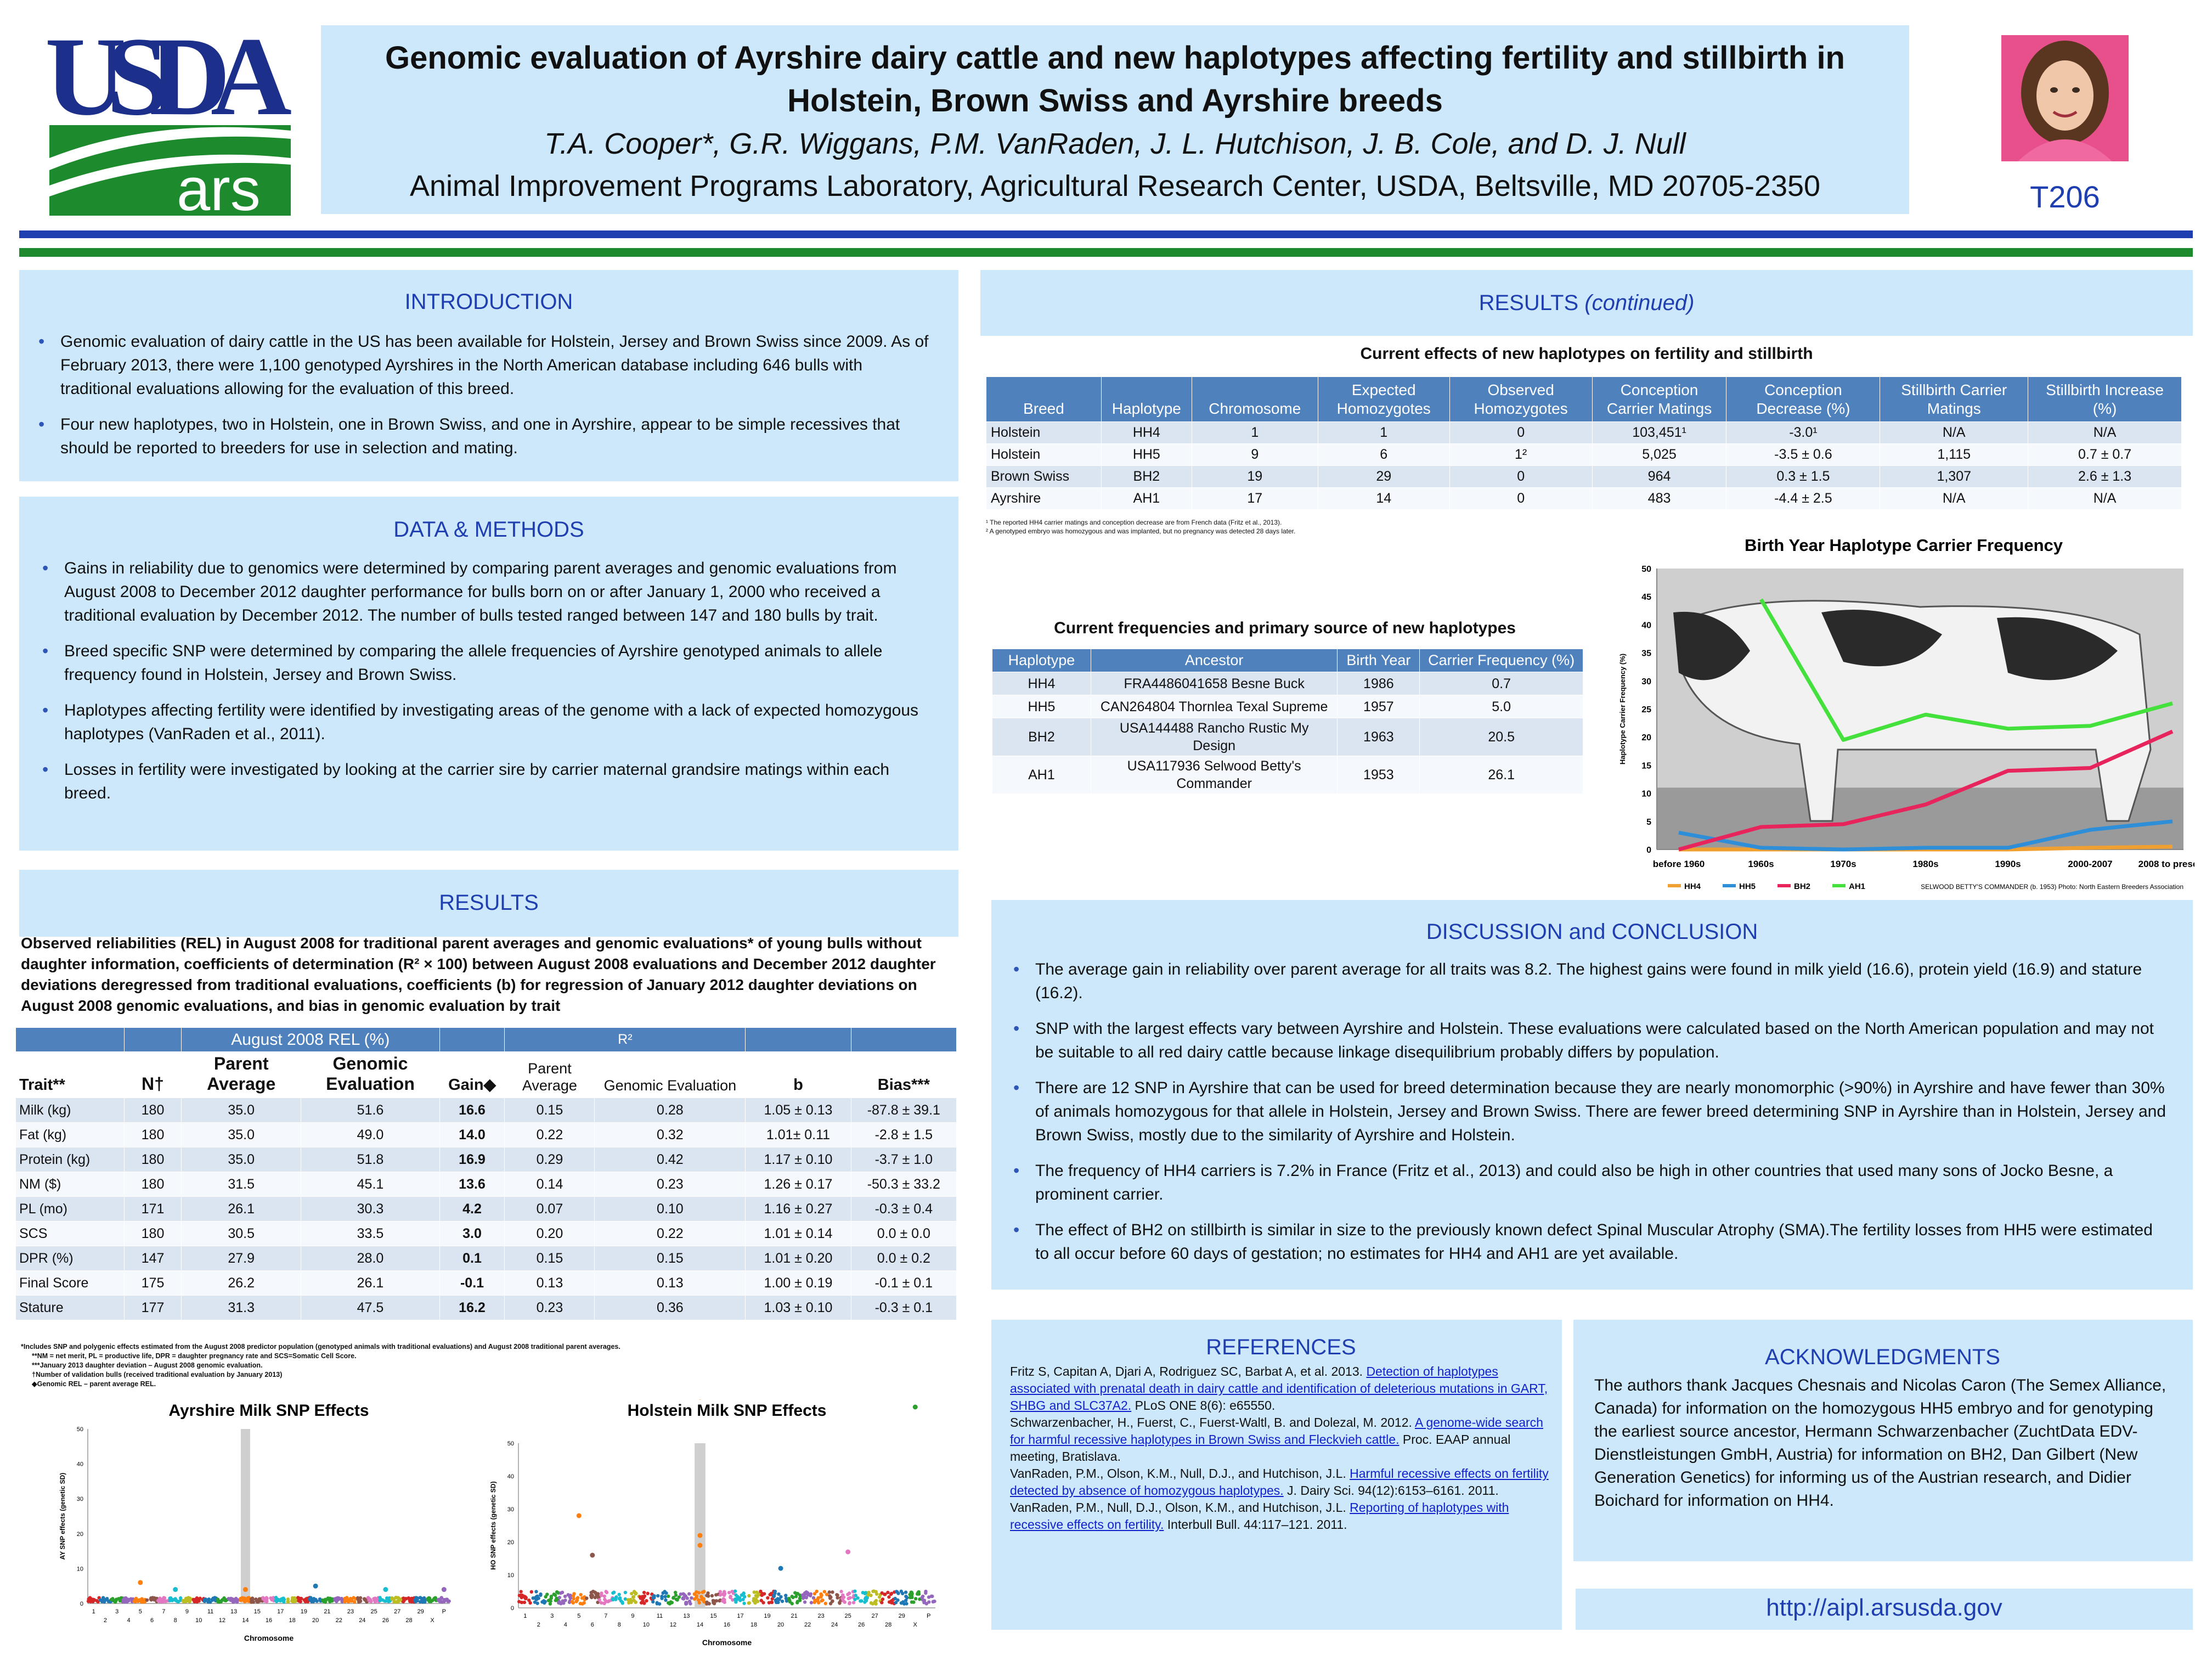 The width and height of the screenshot is (2212, 1660). Describe the element at coordinates (1966, 670) in the screenshot. I see `series-line-ah1` at that location.